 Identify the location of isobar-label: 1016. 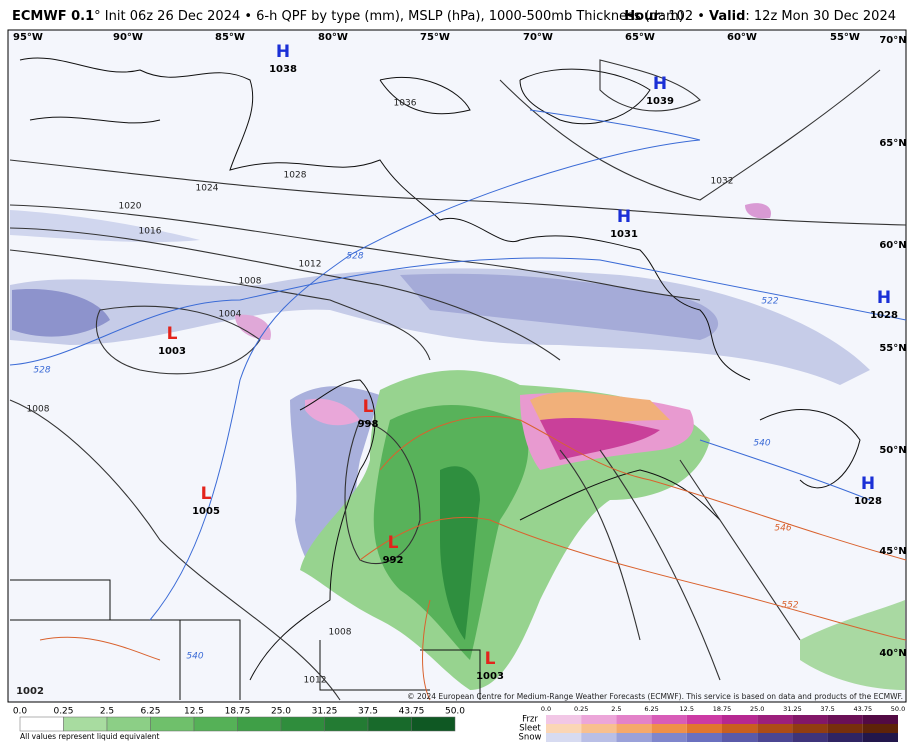
(150, 232).